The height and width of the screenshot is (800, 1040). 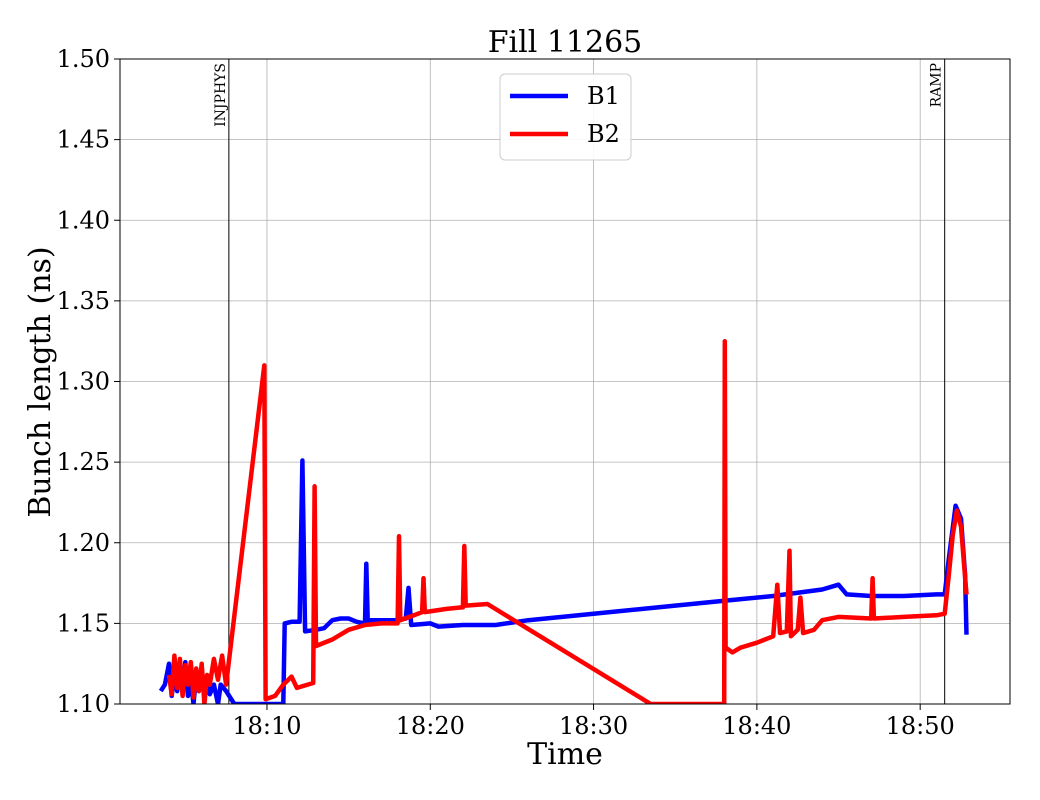 I want to click on y-axis-label: Bunch length (ns), so click(x=40, y=381).